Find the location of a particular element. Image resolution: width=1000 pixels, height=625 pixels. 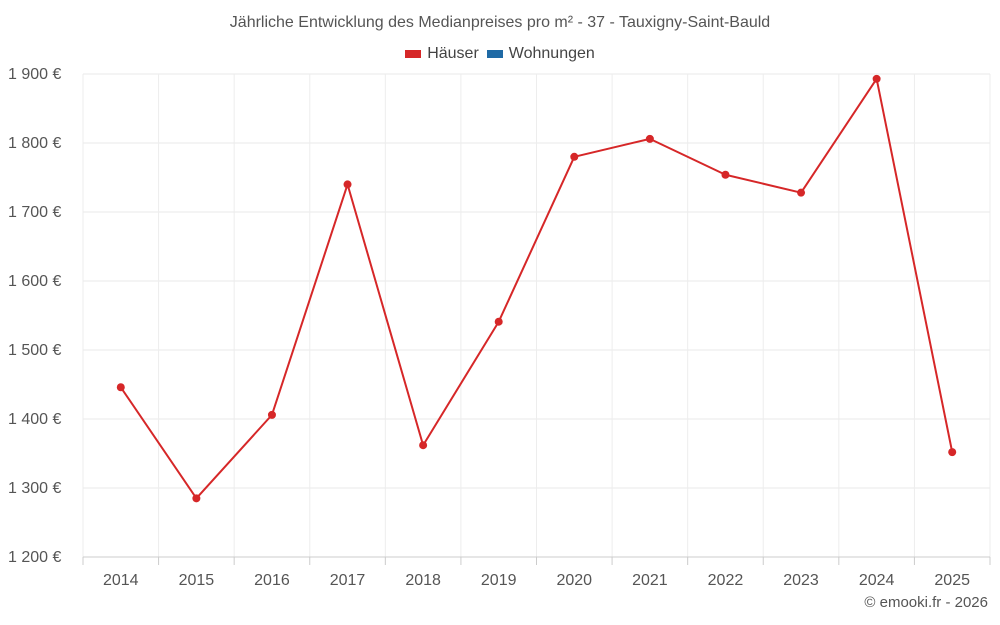

y-tick-label: 1 700 € is located at coordinates (34, 212).